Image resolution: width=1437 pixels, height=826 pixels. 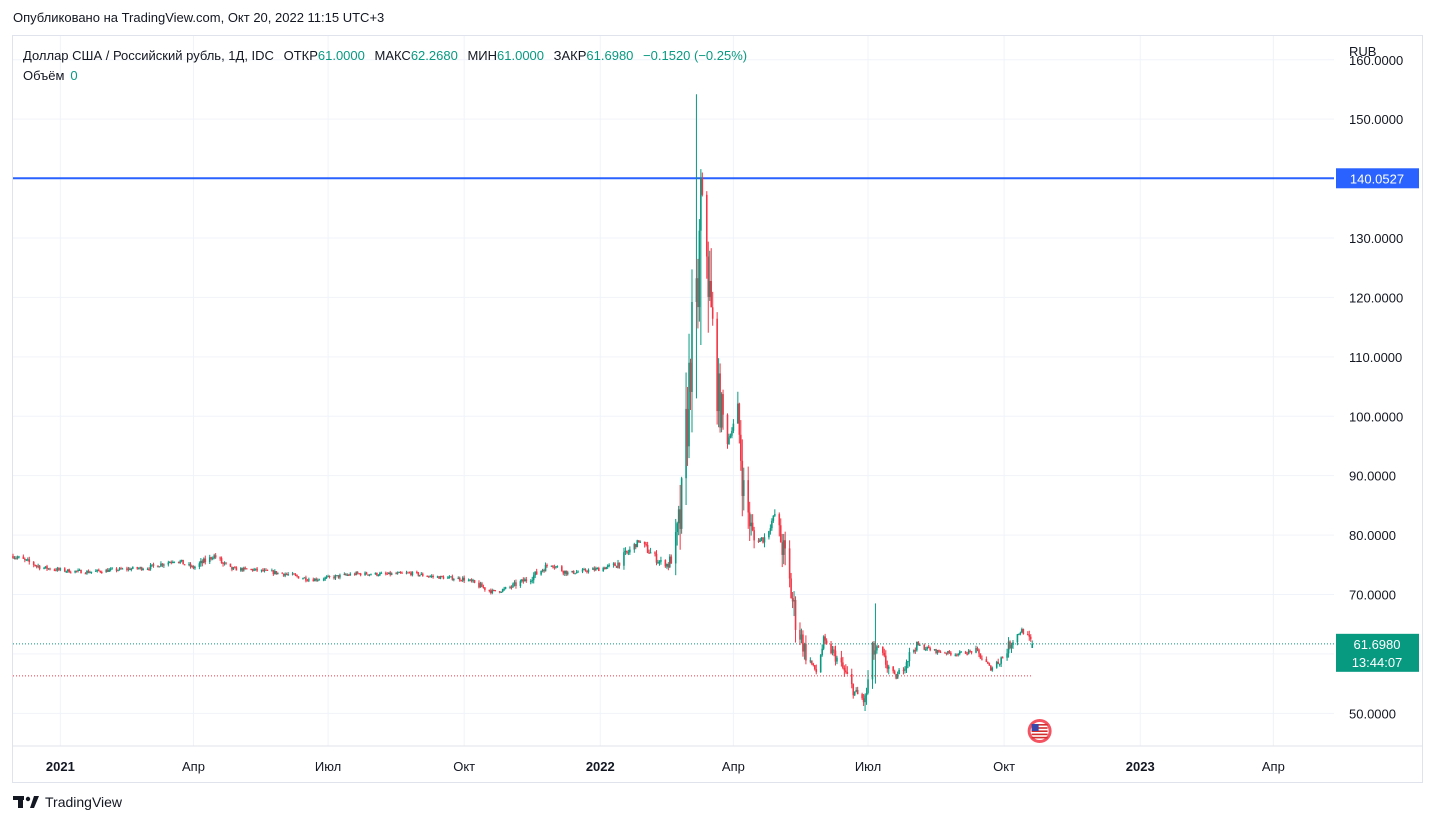 What do you see at coordinates (1376, 238) in the screenshot?
I see `y-tick-label: 130.0000` at bounding box center [1376, 238].